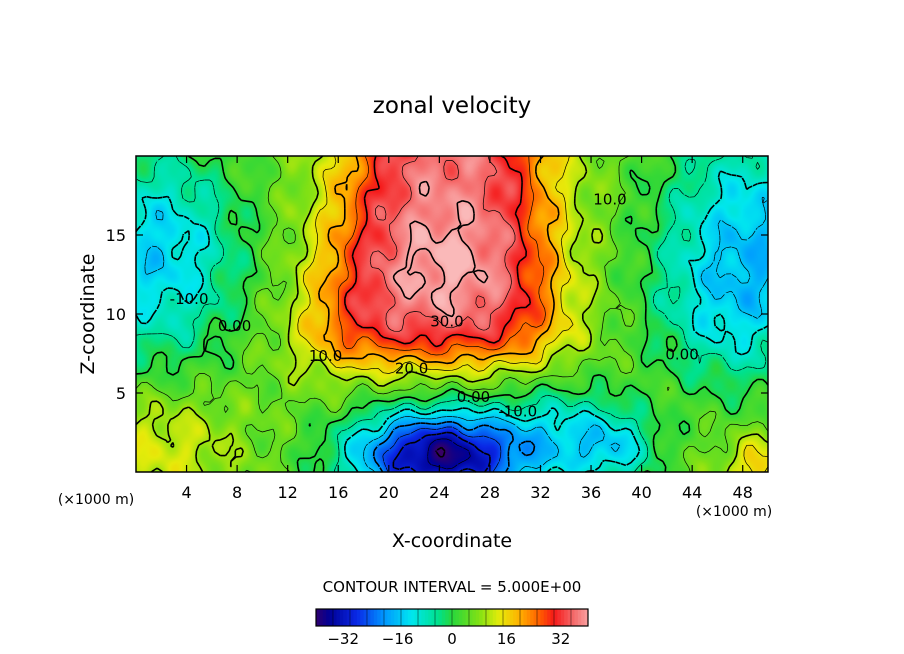  Describe the element at coordinates (506, 639) in the screenshot. I see `colorbar-tick-label: 16` at that location.